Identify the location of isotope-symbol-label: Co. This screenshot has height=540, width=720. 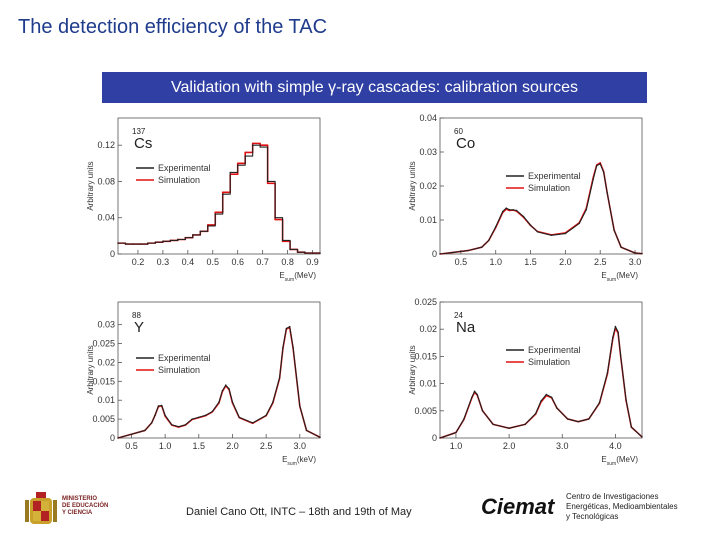
(465, 143).